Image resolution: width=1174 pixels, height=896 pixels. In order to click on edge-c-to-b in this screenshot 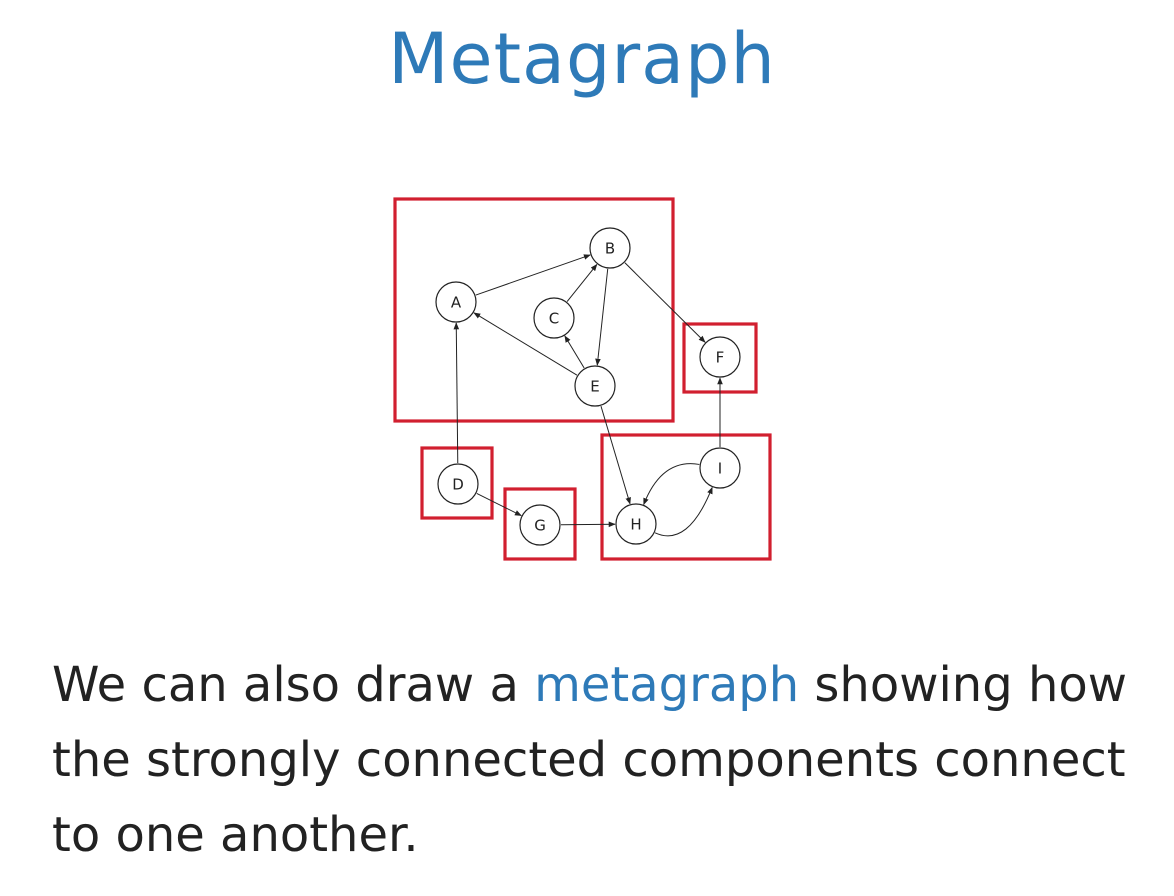, I will do `click(582, 282)`.